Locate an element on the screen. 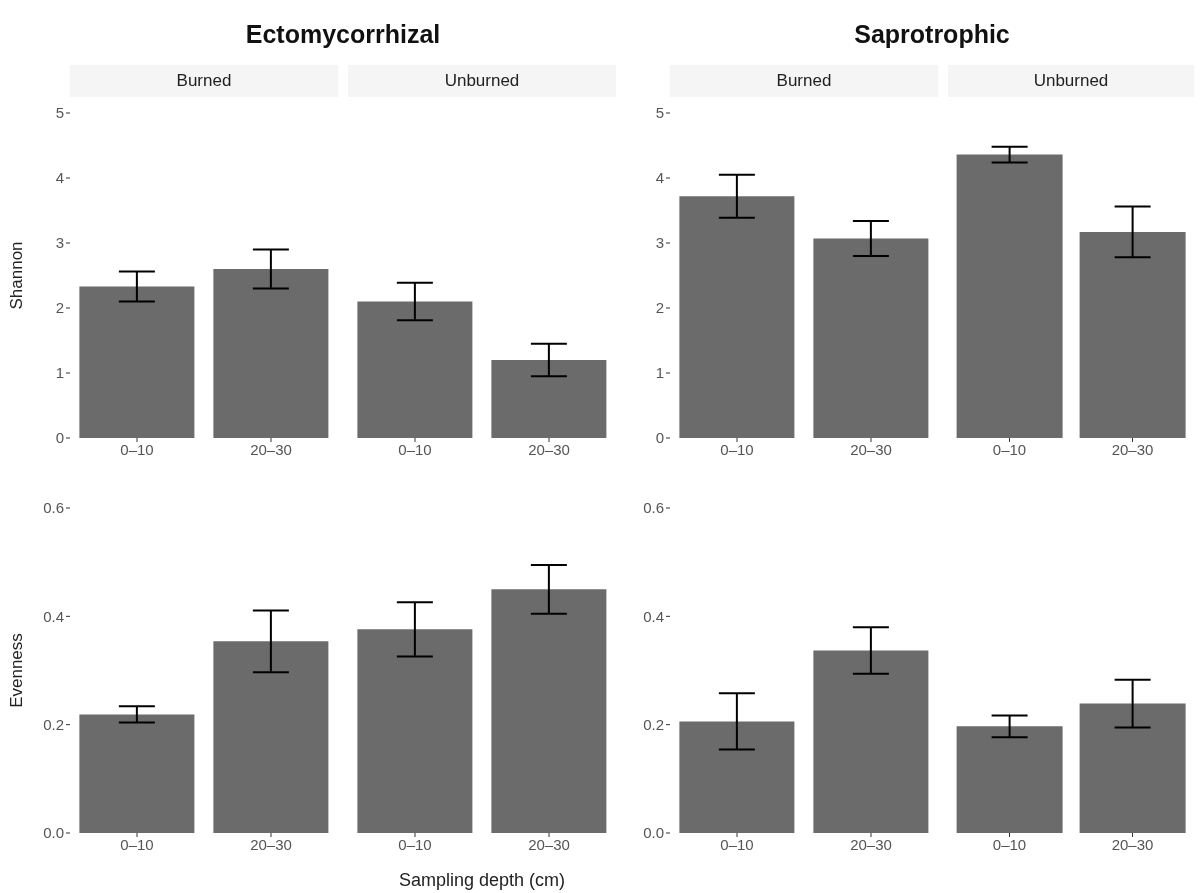 The width and height of the screenshot is (1202, 893). x-axis-title: Sampling depth (cm) is located at coordinates (482, 880).